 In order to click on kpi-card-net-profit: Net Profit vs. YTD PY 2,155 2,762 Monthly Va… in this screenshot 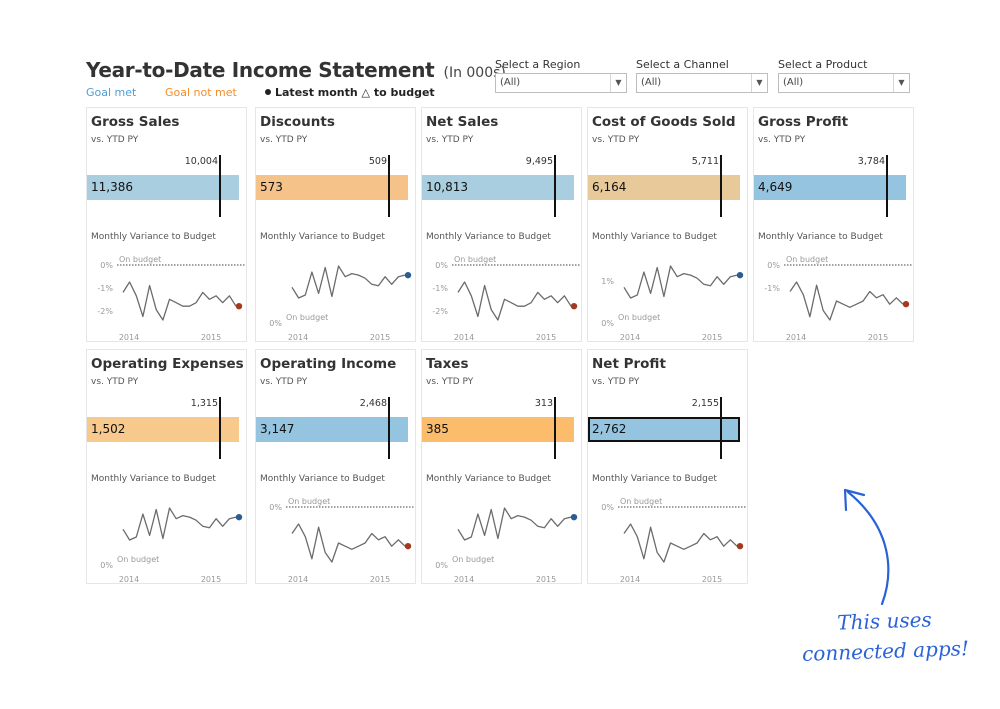, I will do `click(667, 466)`.